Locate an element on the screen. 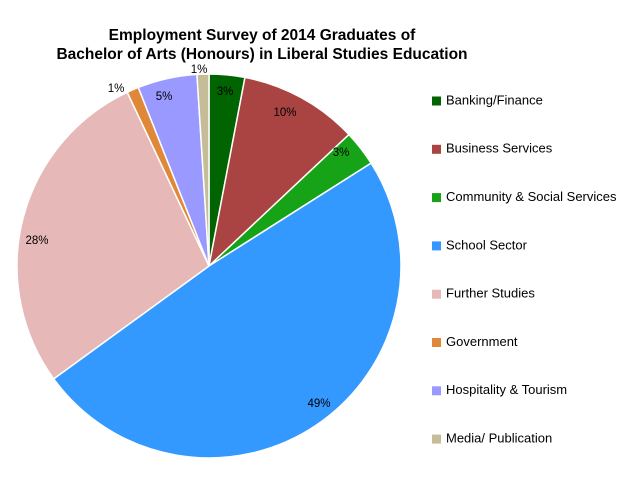 This screenshot has height=480, width=640. legend-swatch-school-sector is located at coordinates (436, 246).